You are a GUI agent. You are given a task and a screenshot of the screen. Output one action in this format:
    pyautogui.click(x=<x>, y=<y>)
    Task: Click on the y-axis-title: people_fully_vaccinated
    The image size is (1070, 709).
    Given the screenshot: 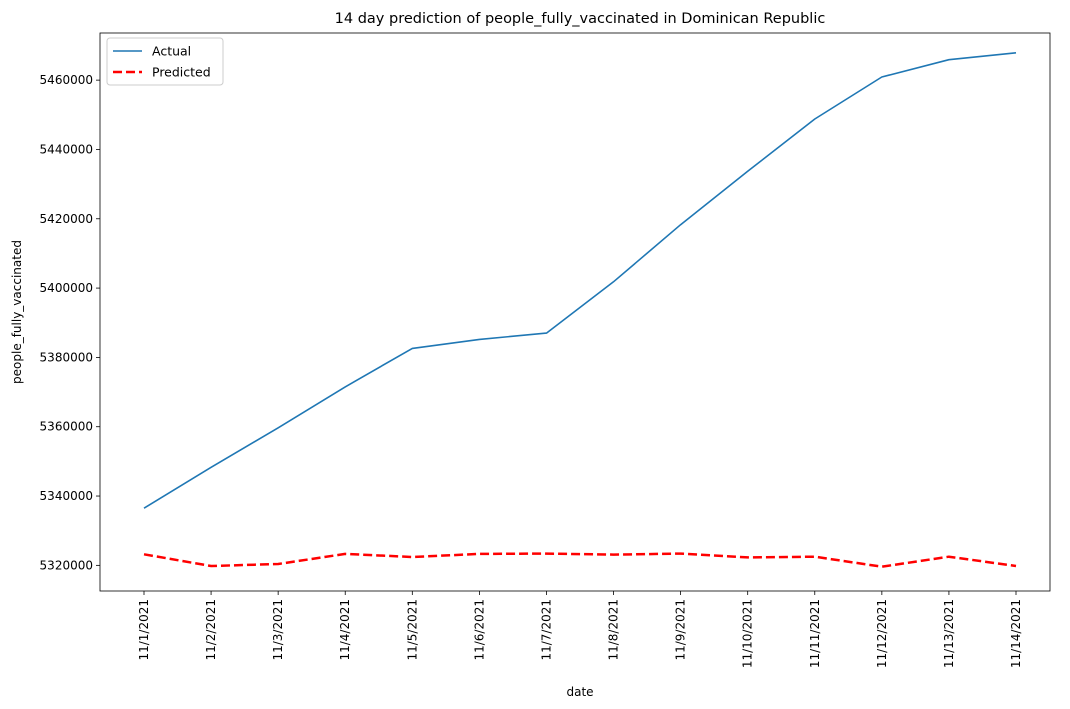 What is the action you would take?
    pyautogui.click(x=17, y=312)
    